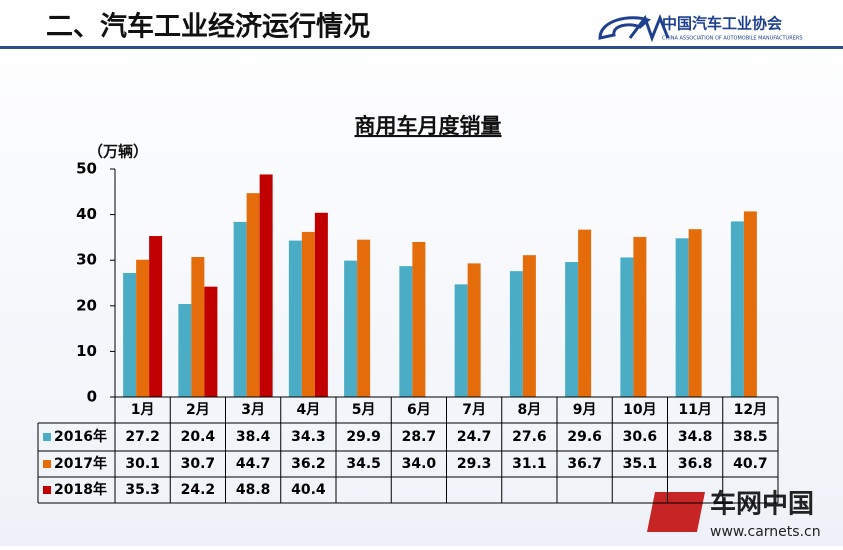 Image resolution: width=843 pixels, height=550 pixels. Describe the element at coordinates (529, 437) in the screenshot. I see `table-value: 27.6` at that location.